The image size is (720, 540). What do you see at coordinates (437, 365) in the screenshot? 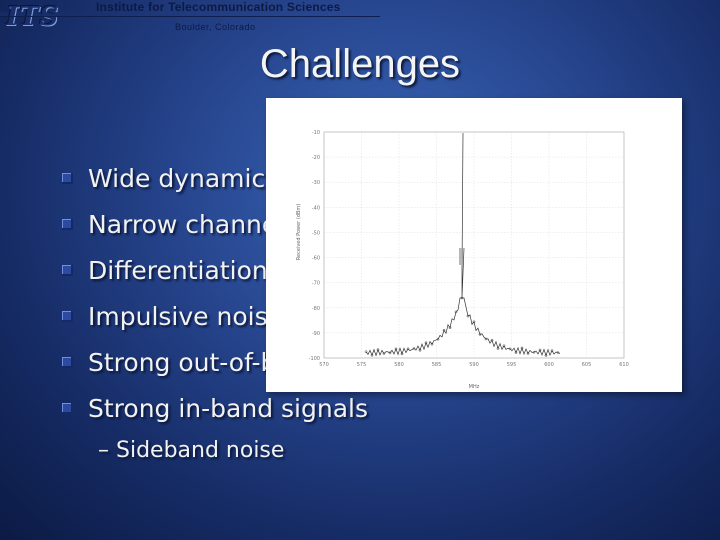
I see `x-tick-label: 585` at bounding box center [437, 365].